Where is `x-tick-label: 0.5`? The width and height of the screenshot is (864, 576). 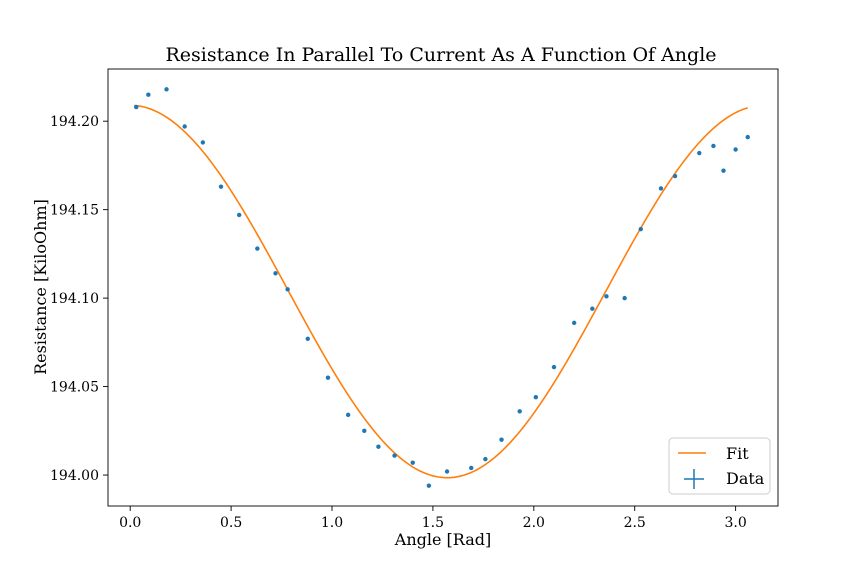 x-tick-label: 0.5 is located at coordinates (231, 523).